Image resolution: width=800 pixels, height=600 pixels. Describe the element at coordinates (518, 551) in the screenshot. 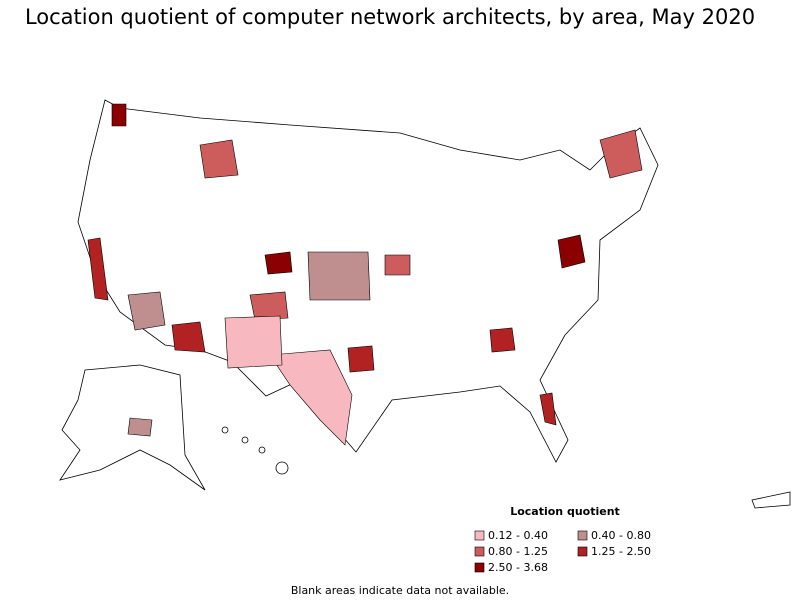

I see `legend-label: 0.80 - 1.25` at that location.